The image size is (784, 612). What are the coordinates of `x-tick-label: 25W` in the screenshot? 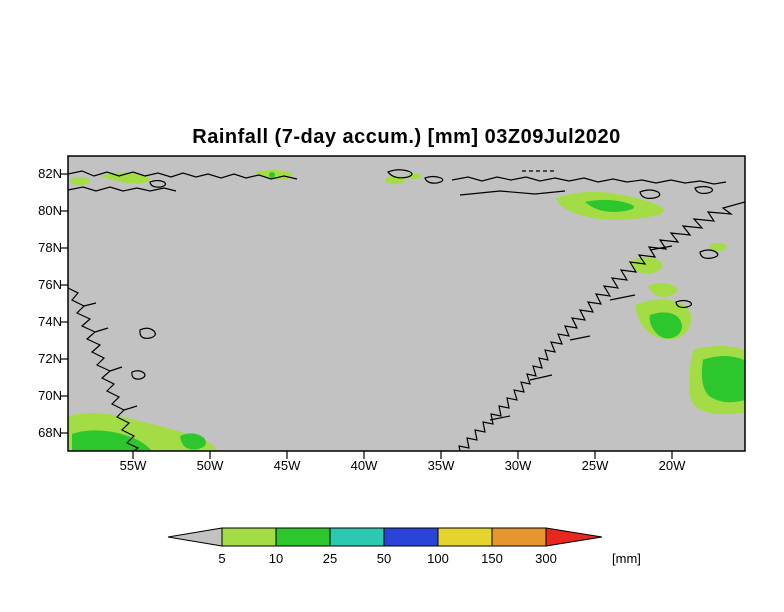 It's located at (595, 465).